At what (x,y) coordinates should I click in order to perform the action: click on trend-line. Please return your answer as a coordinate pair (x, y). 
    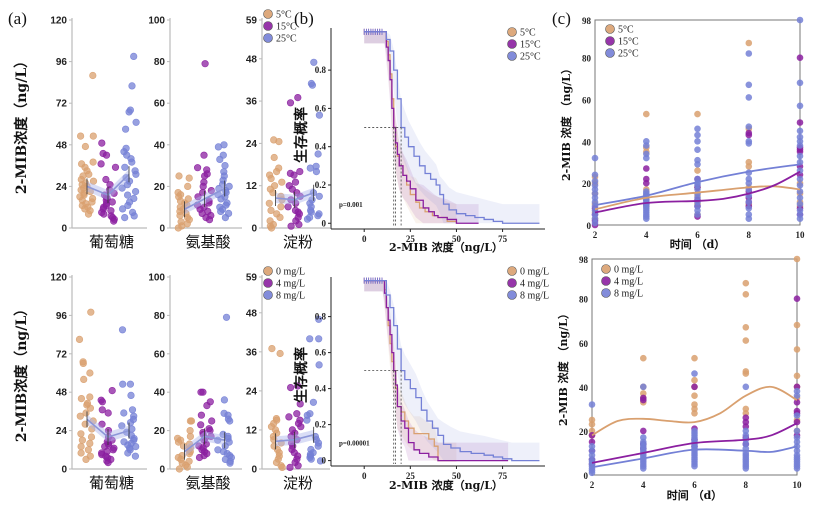
    Looking at the image, I should click on (694, 411).